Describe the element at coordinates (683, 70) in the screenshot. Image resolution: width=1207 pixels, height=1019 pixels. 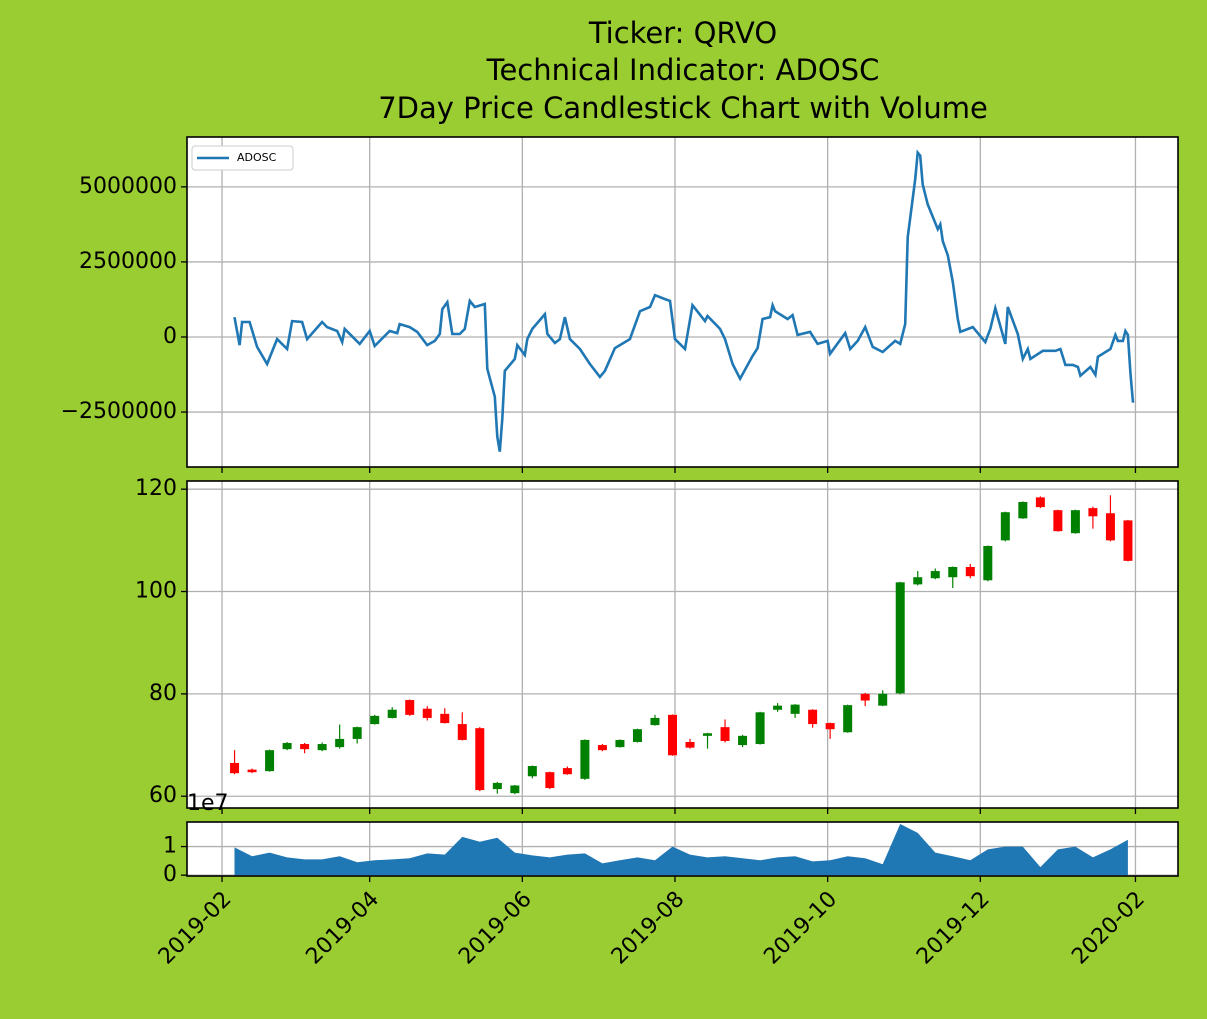
I see `chart-title: Technical Indicator: ADOSC` at that location.